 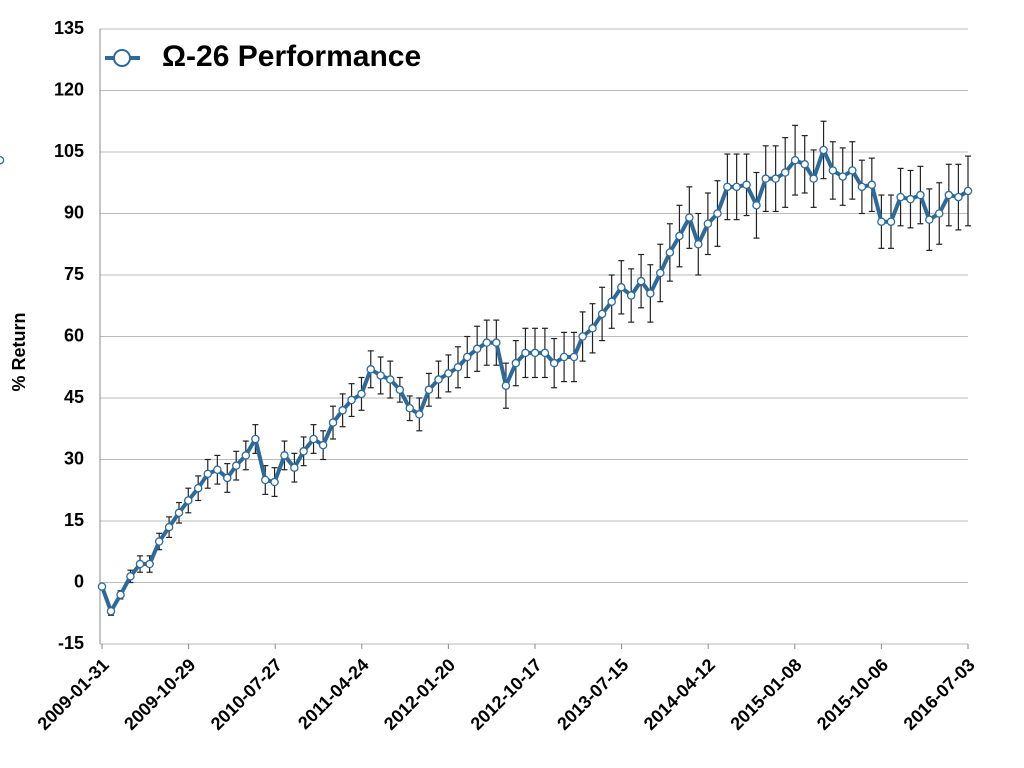 I want to click on y-tick-label: -15, so click(x=71, y=643).